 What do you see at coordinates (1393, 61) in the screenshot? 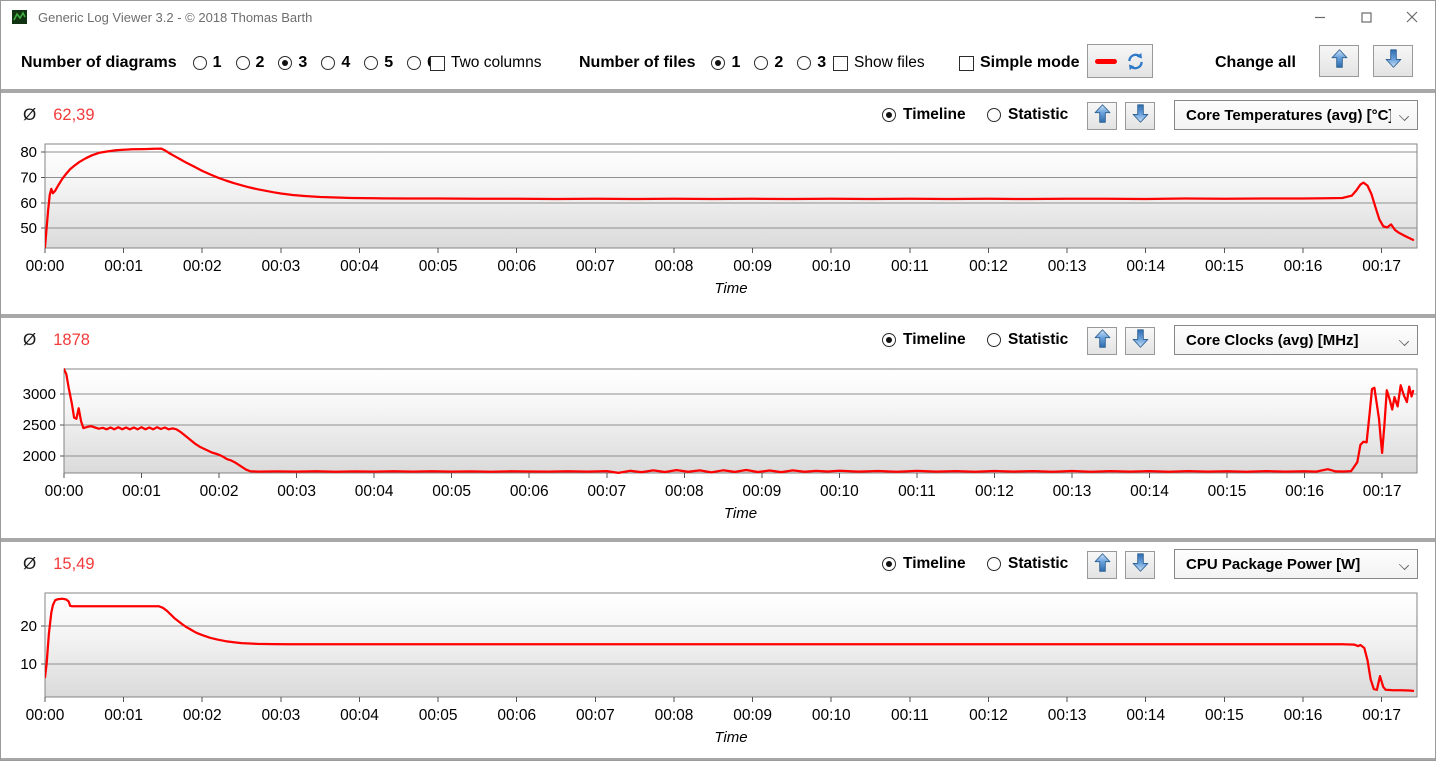
I see `change-all-down-button` at bounding box center [1393, 61].